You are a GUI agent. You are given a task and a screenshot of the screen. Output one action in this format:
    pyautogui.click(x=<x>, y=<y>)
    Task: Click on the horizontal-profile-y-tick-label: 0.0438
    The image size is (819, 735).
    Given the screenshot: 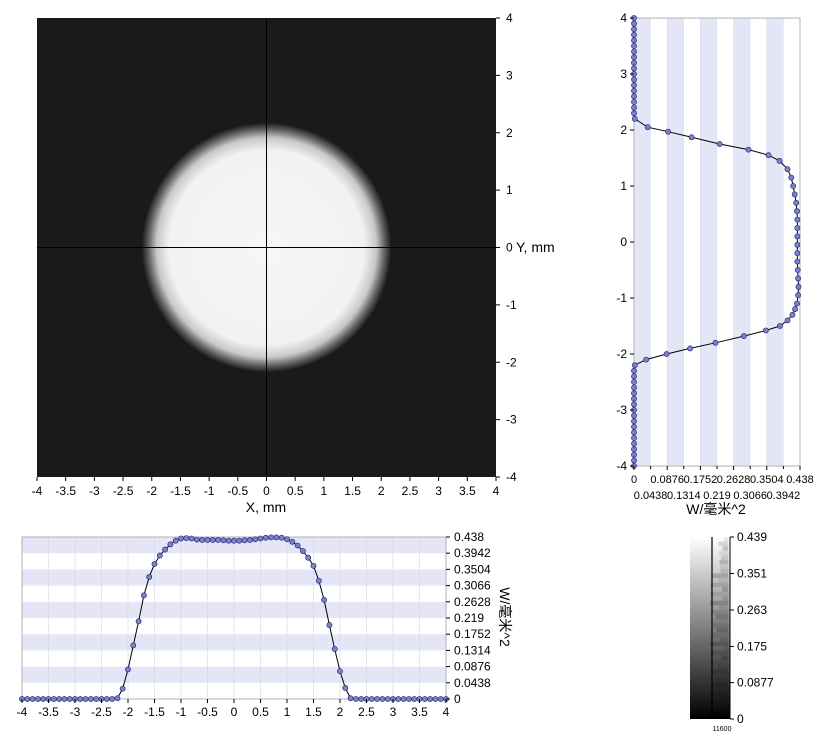 What is the action you would take?
    pyautogui.click(x=472, y=683)
    